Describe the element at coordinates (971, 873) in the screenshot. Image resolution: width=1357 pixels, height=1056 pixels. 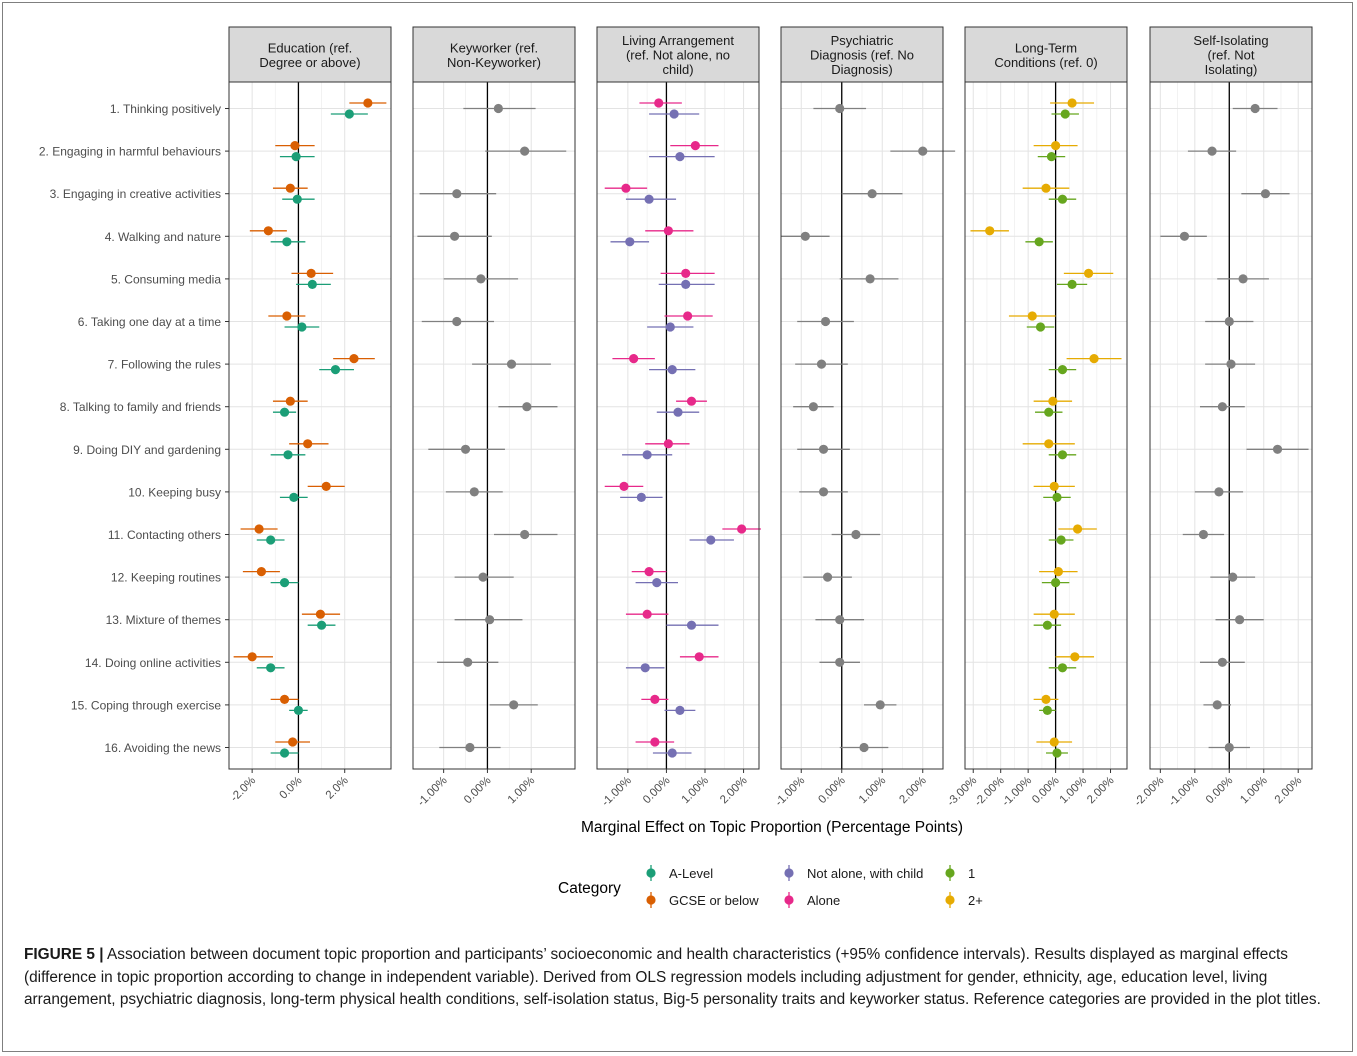
I see `legend-label: 1` at that location.